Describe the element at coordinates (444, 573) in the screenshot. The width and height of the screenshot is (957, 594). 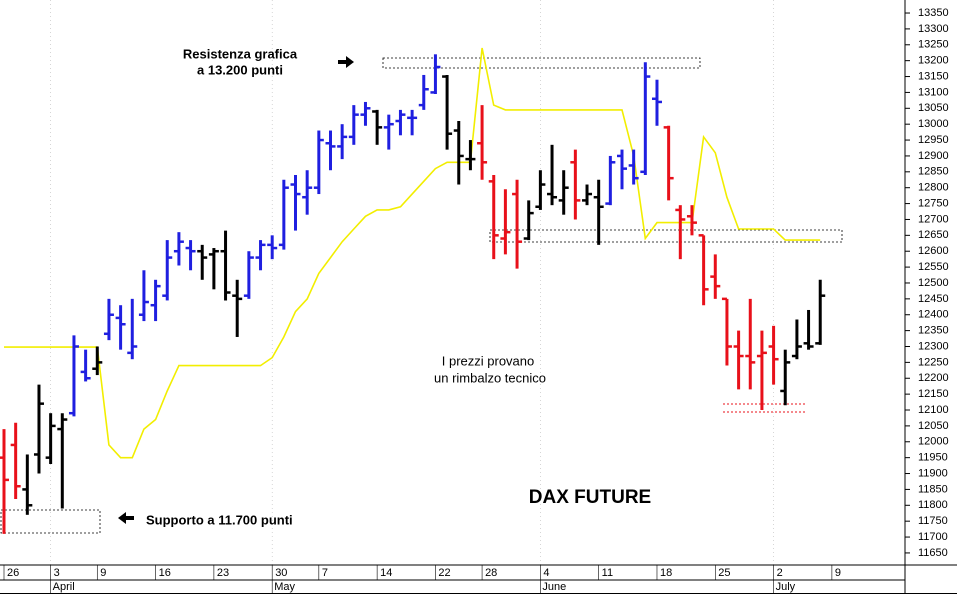
I see `x-tick-label: 22` at that location.